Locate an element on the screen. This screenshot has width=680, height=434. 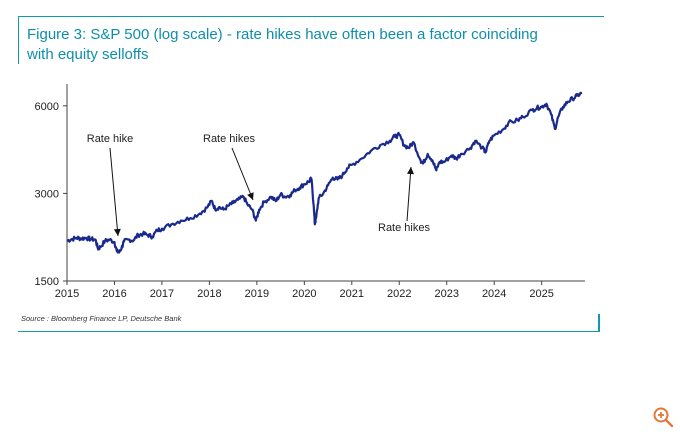
x-tick-label: 2020 is located at coordinates (304, 294).